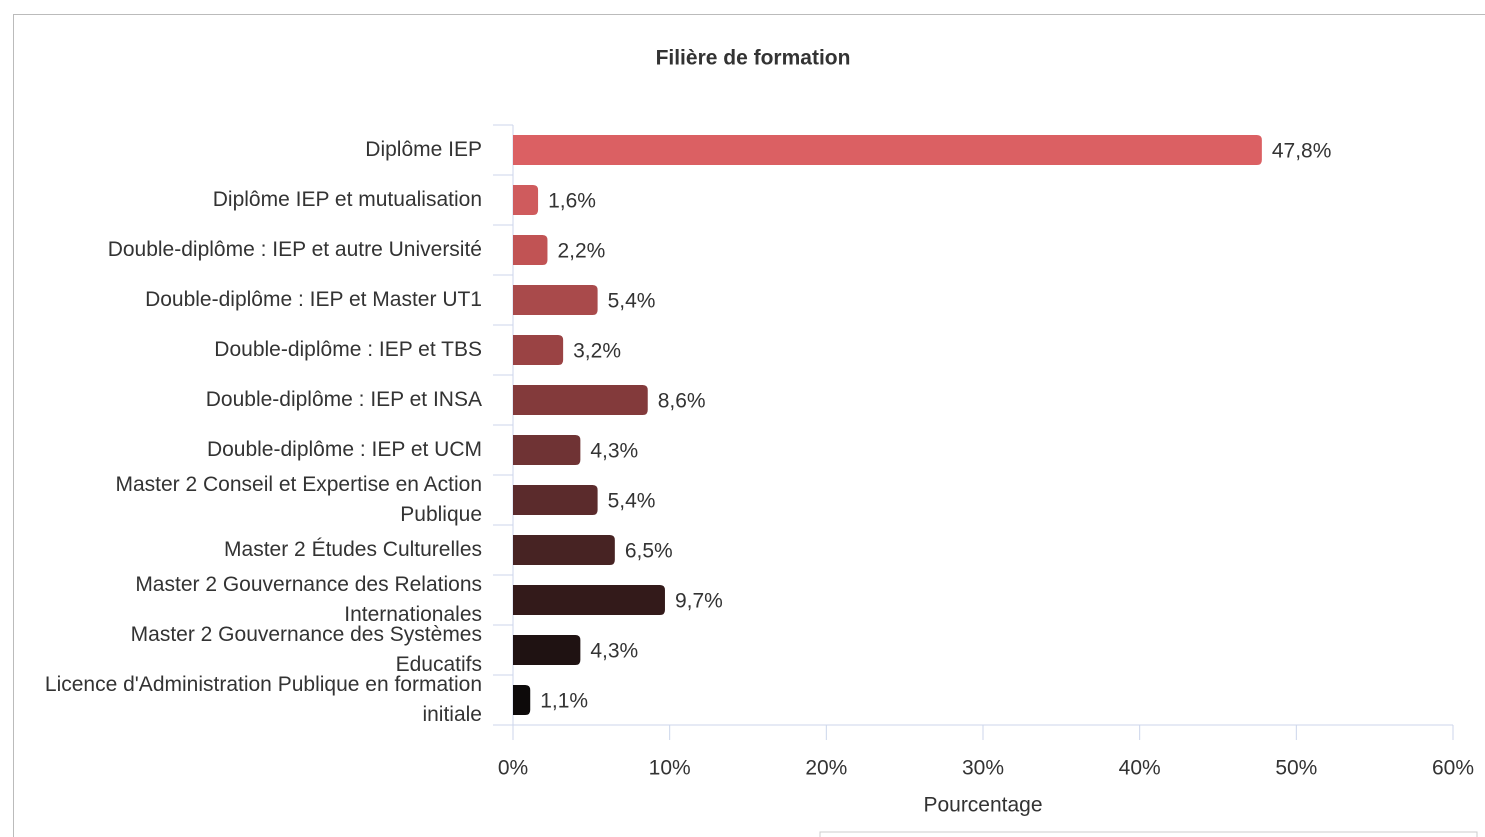  What do you see at coordinates (1302, 151) in the screenshot?
I see `data-label: 47,8%` at bounding box center [1302, 151].